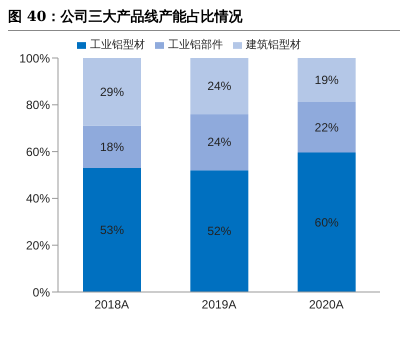  I want to click on x-tick-label: 2018A, so click(112, 305).